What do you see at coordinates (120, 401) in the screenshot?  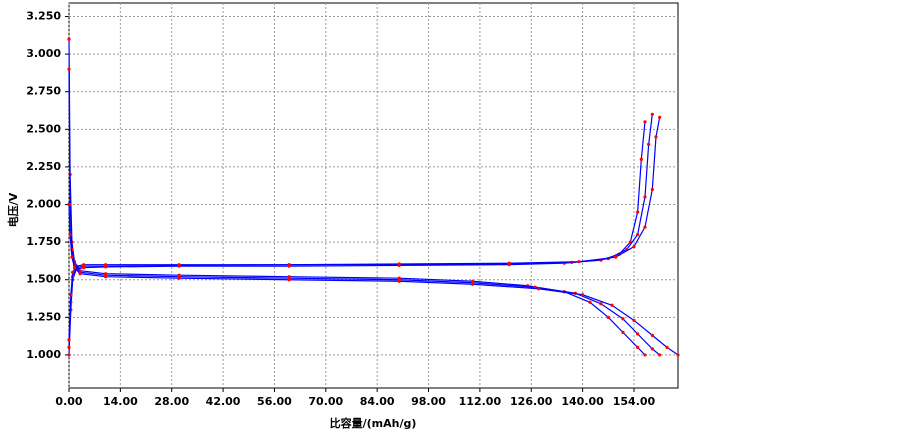 I see `x-tick-label: 14.00` at bounding box center [120, 401].